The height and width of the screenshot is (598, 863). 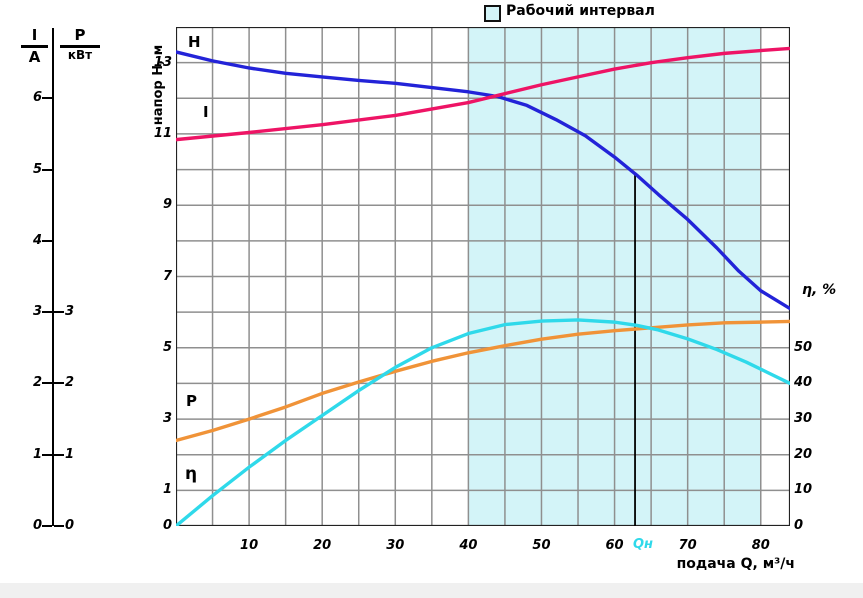 I want to click on power-tick-label: 1, so click(x=70, y=454).